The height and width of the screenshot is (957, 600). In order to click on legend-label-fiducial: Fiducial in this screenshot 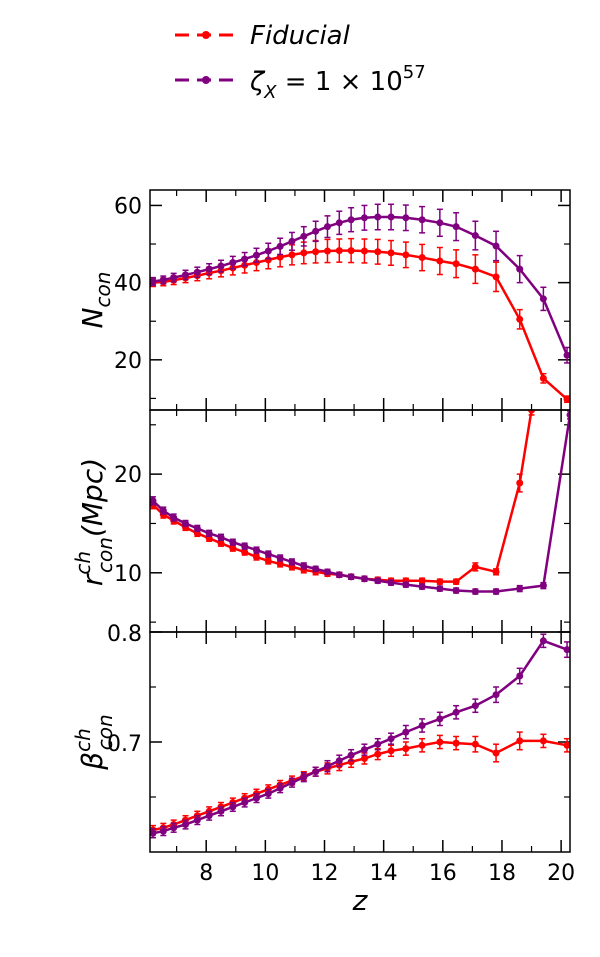, I will do `click(300, 36)`.